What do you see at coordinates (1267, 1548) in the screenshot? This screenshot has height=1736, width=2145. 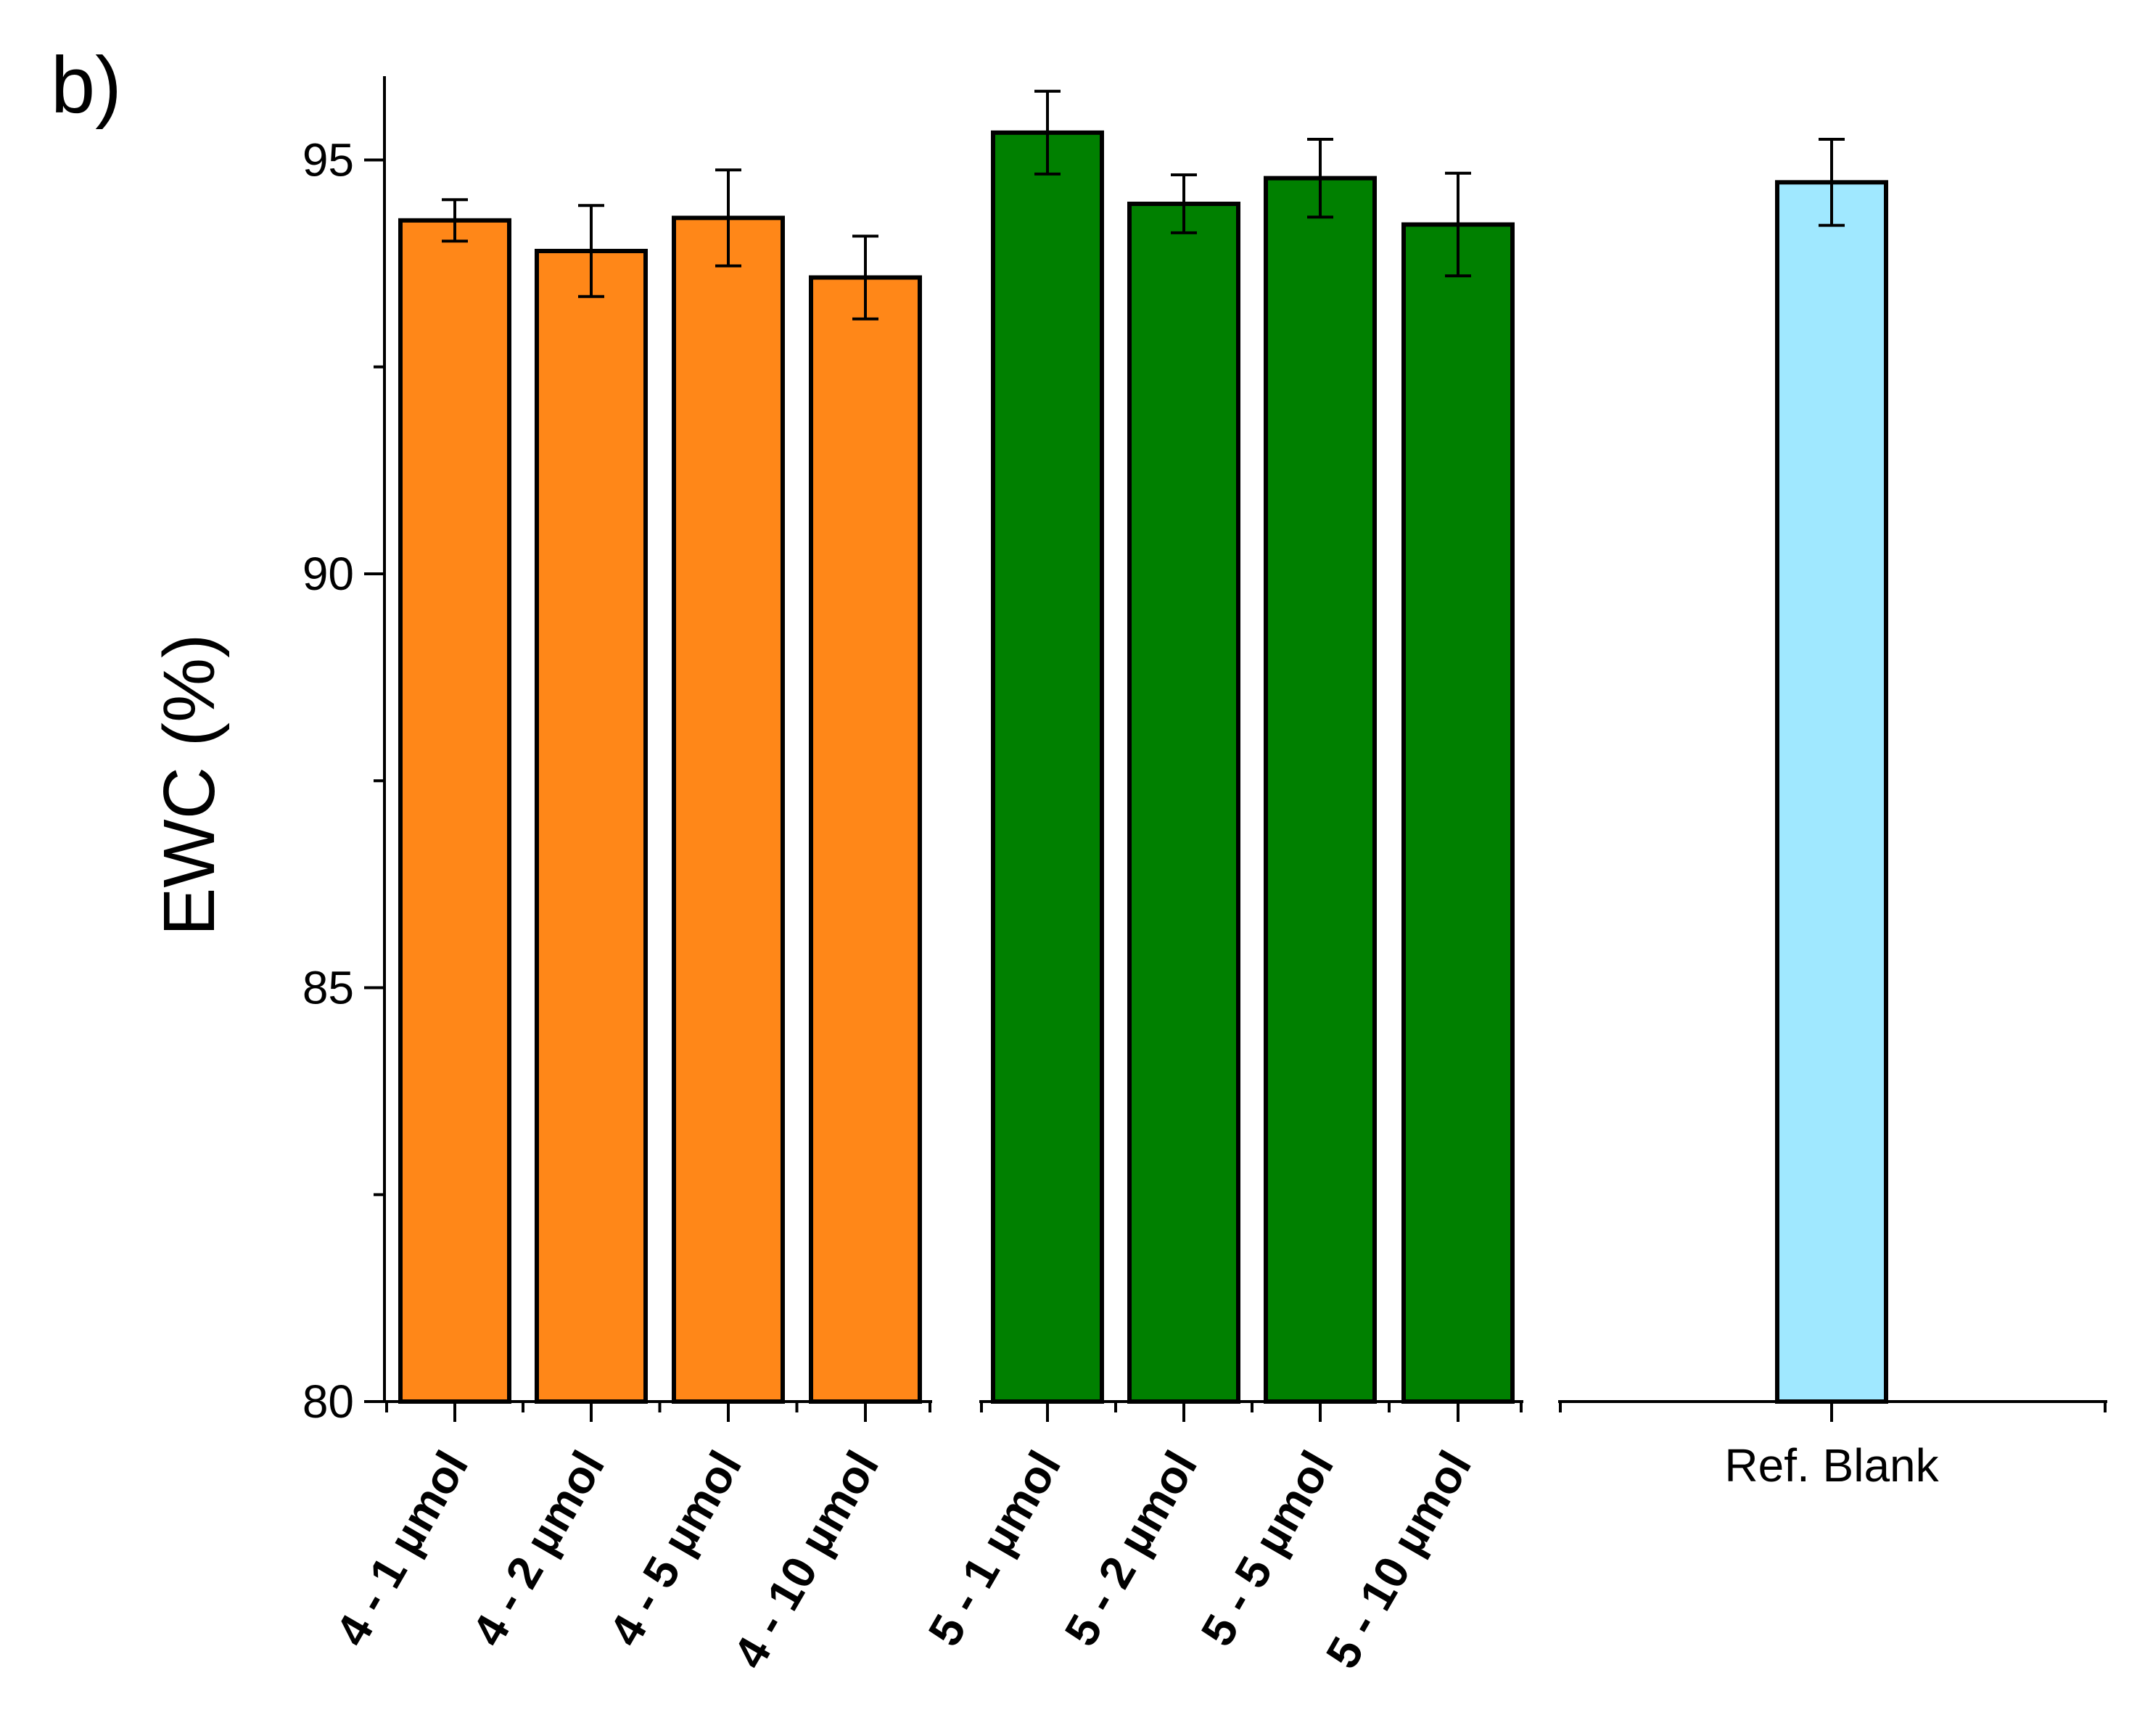 I see `x-tick-label: 5 - 5 µmol` at bounding box center [1267, 1548].